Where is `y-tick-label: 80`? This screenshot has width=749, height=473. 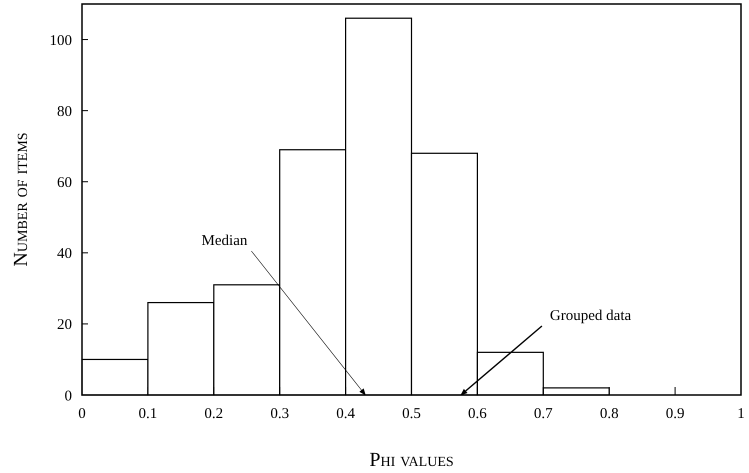
y-tick-label: 80 is located at coordinates (64, 112).